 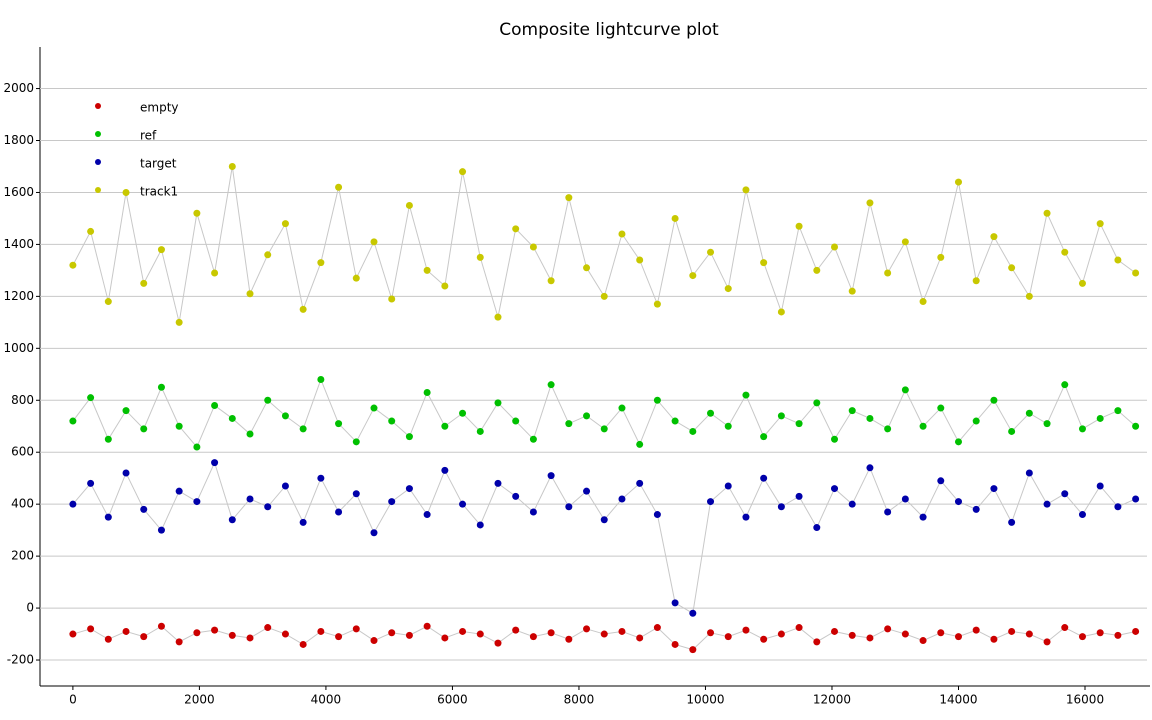 I want to click on x-tick-label: 16000, so click(x=1085, y=700).